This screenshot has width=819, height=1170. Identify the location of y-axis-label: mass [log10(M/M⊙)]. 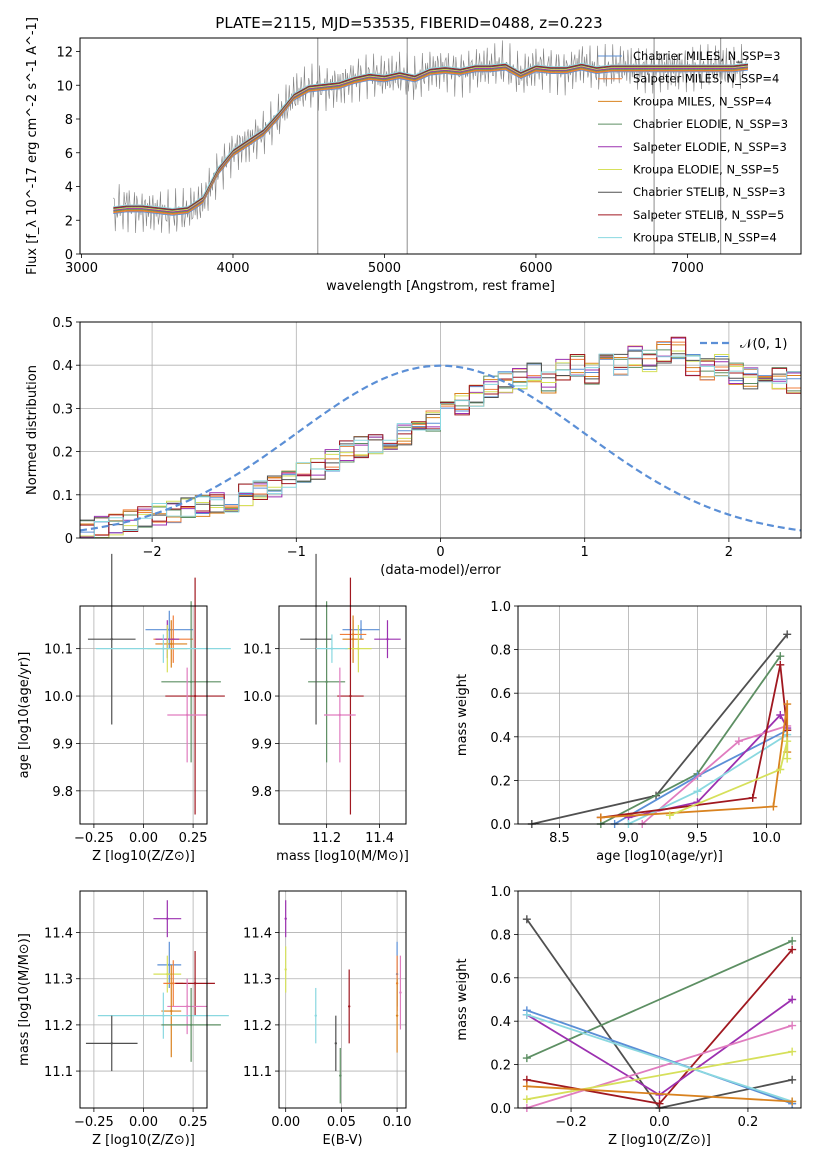
(24, 999).